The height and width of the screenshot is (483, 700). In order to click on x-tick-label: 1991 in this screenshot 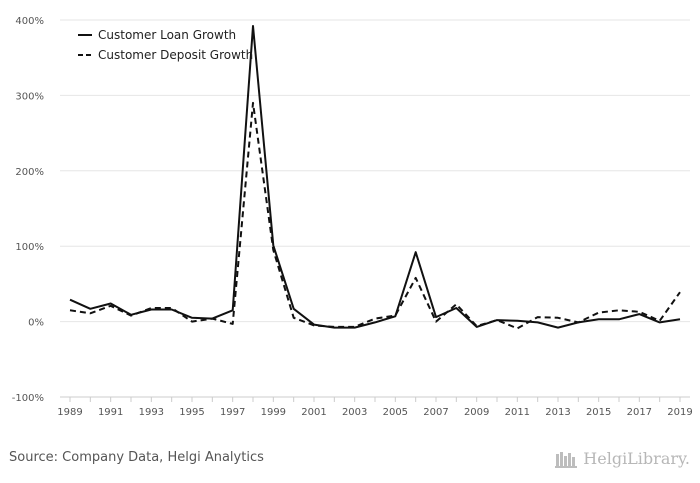, I will do `click(110, 412)`.